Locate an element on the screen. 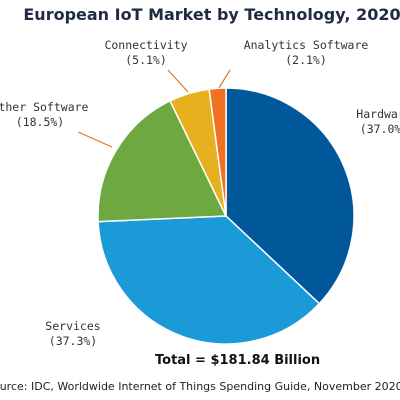 The height and width of the screenshot is (400, 400). slice-percent-connectivity: (5.1%) is located at coordinates (146, 60).